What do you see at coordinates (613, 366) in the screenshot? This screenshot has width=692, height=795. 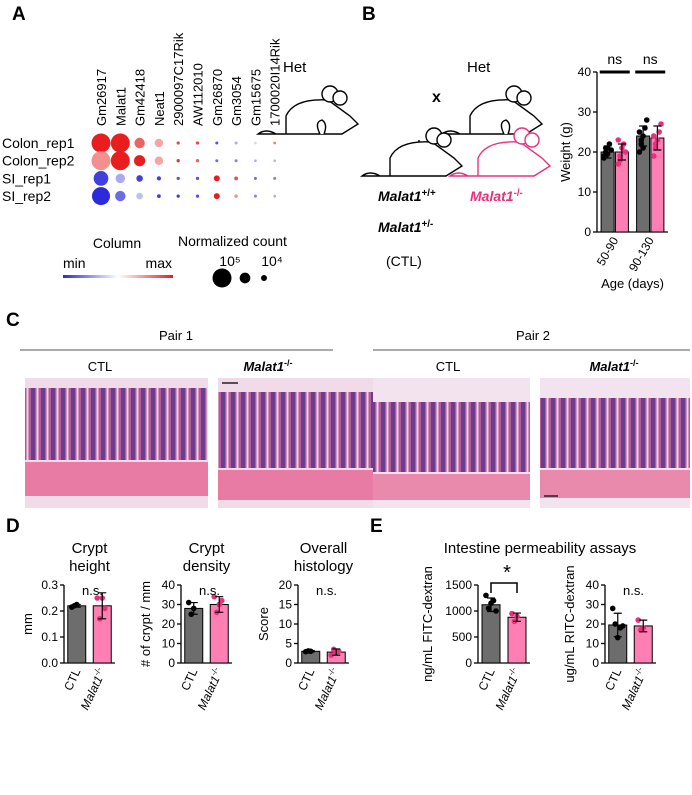 I see `sample-label: Malat1-/-` at bounding box center [613, 366].